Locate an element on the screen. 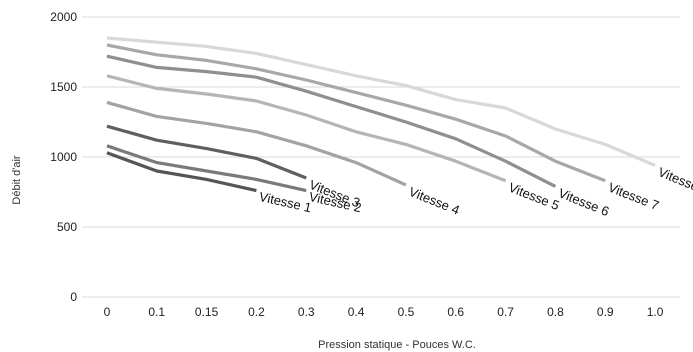 The height and width of the screenshot is (352, 693). y-tick-label: 500 is located at coordinates (67, 227).